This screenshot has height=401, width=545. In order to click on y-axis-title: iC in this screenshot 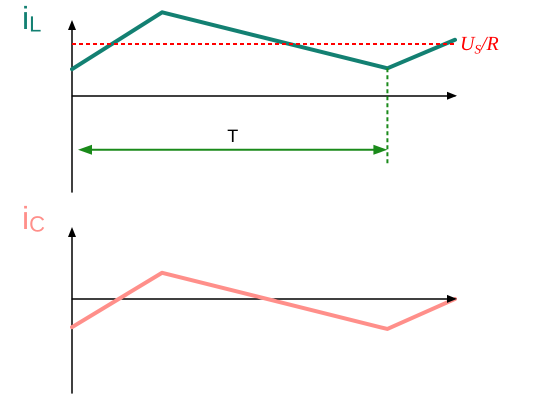, I will do `click(34, 218)`.